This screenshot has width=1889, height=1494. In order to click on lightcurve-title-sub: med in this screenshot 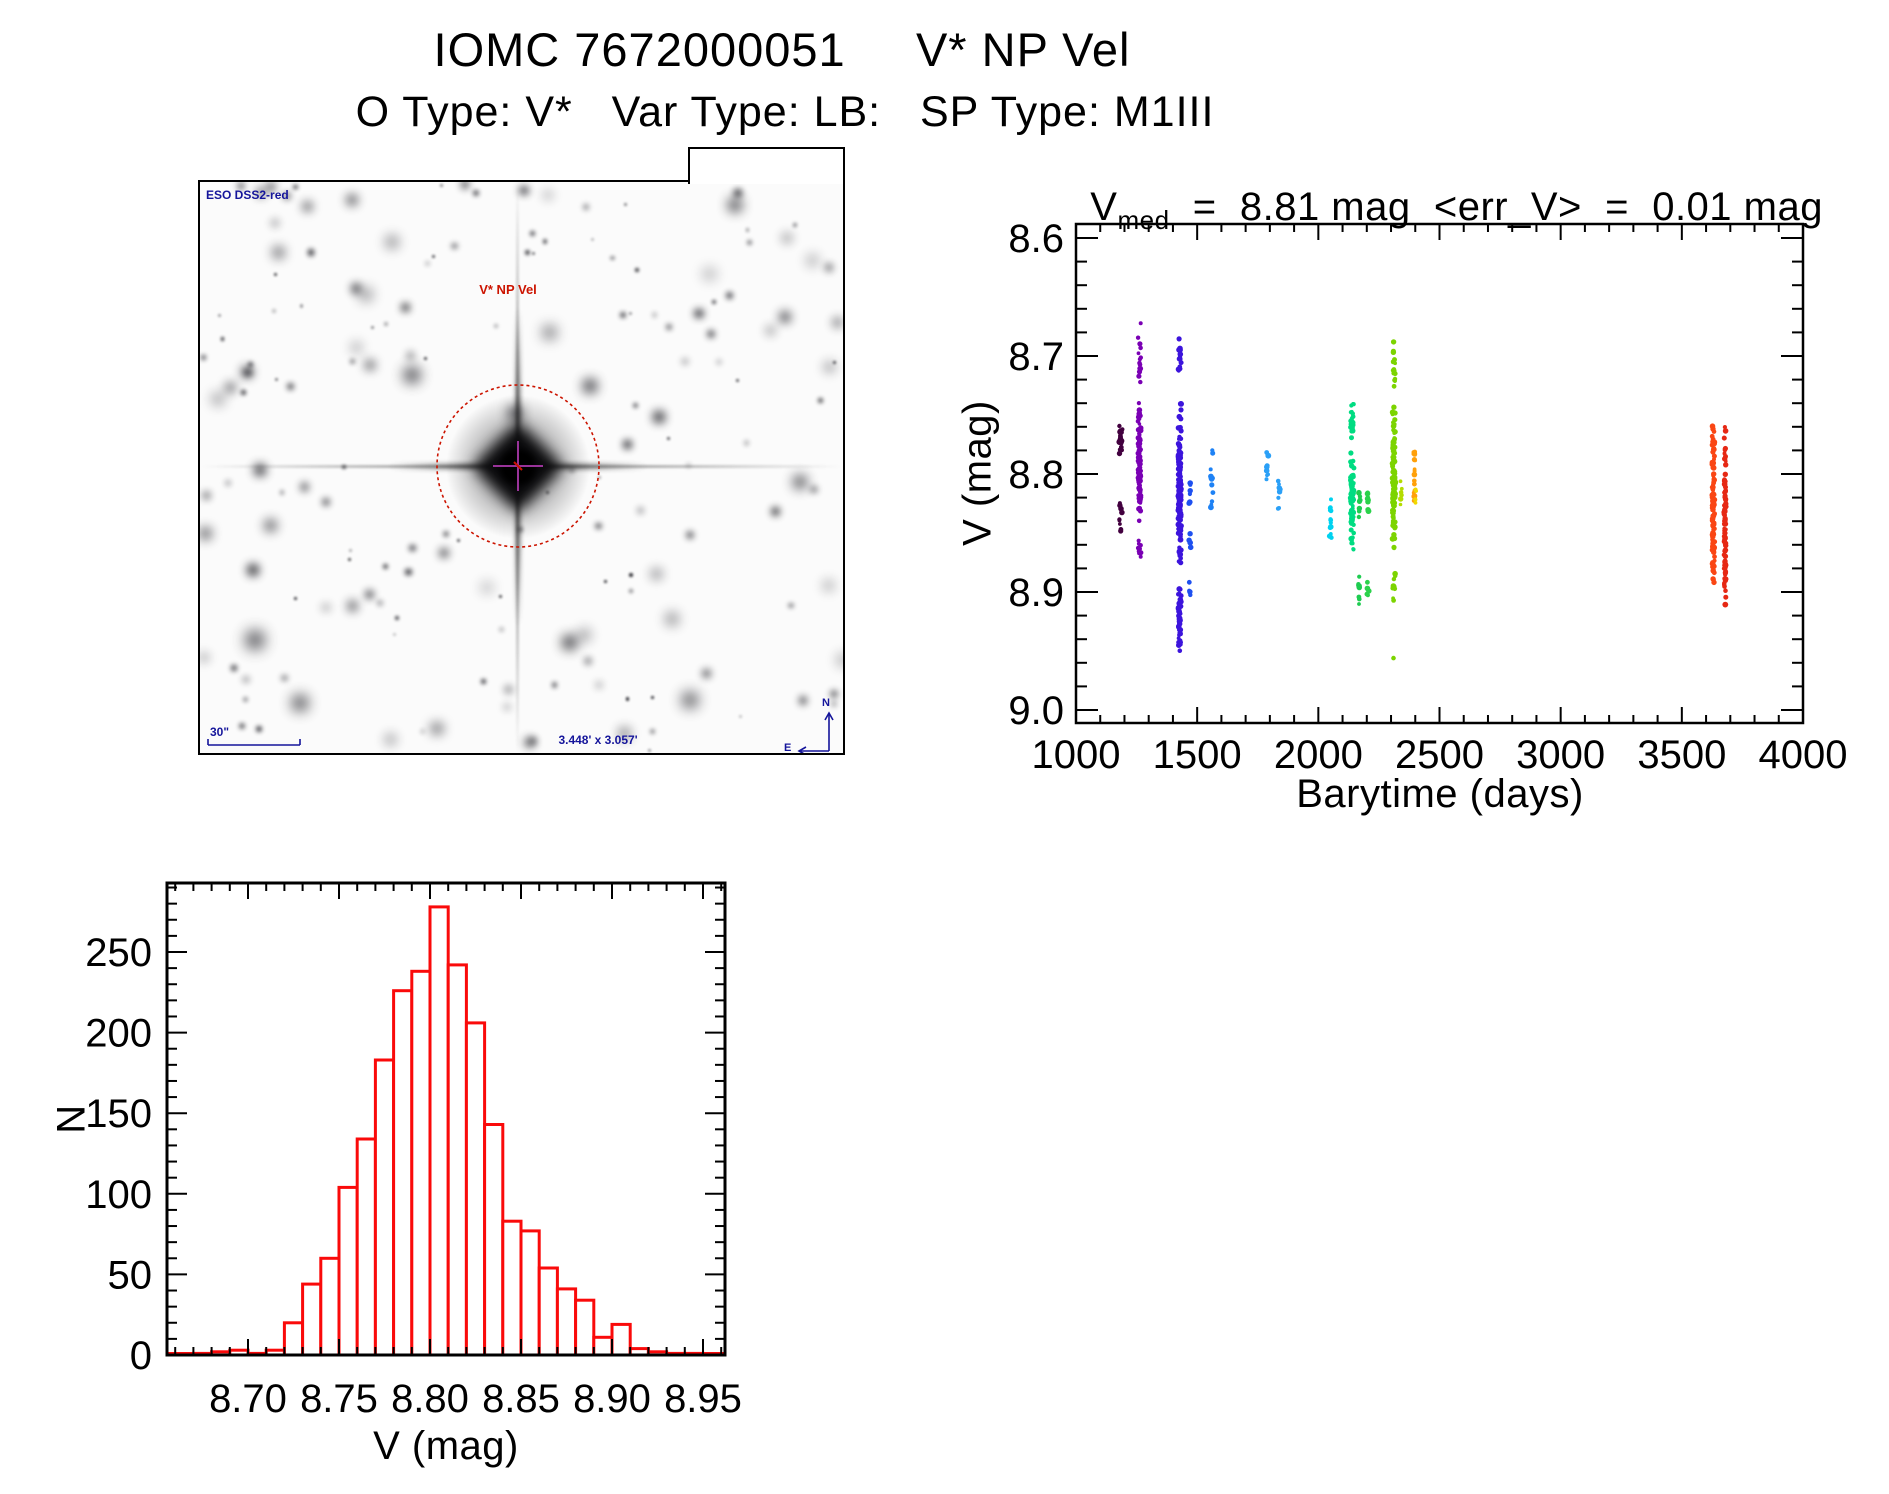, I will do `click(1143, 220)`.